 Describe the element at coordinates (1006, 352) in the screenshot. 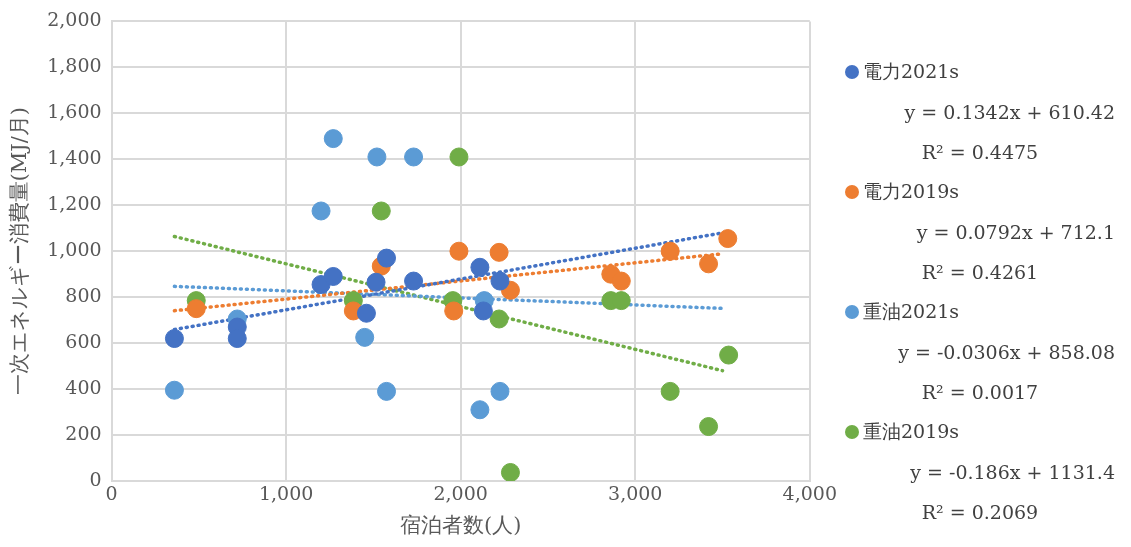

I see `text: y = -0.0306x + 858.08` at that location.